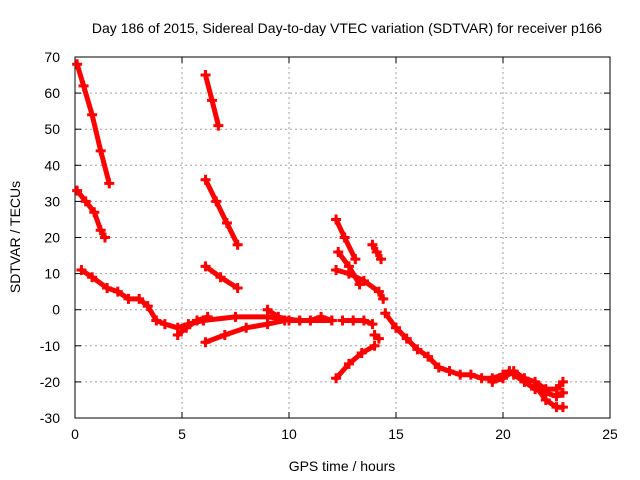 Image resolution: width=640 pixels, height=480 pixels. I want to click on y-tick-label: -20, so click(50, 382).